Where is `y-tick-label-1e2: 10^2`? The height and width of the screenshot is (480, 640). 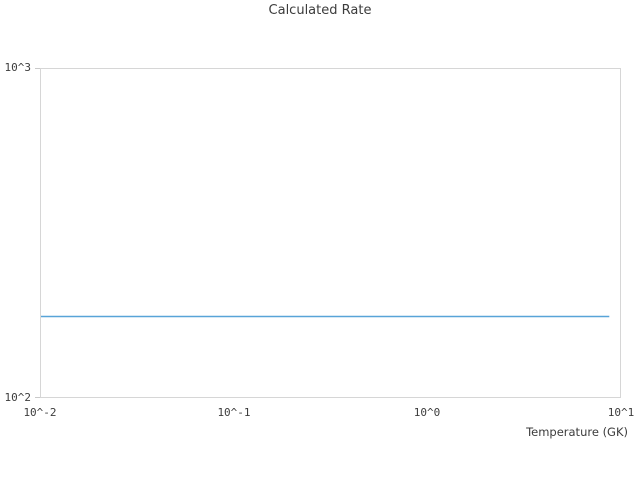
y-tick-label-1e2: 10^2 is located at coordinates (18, 397).